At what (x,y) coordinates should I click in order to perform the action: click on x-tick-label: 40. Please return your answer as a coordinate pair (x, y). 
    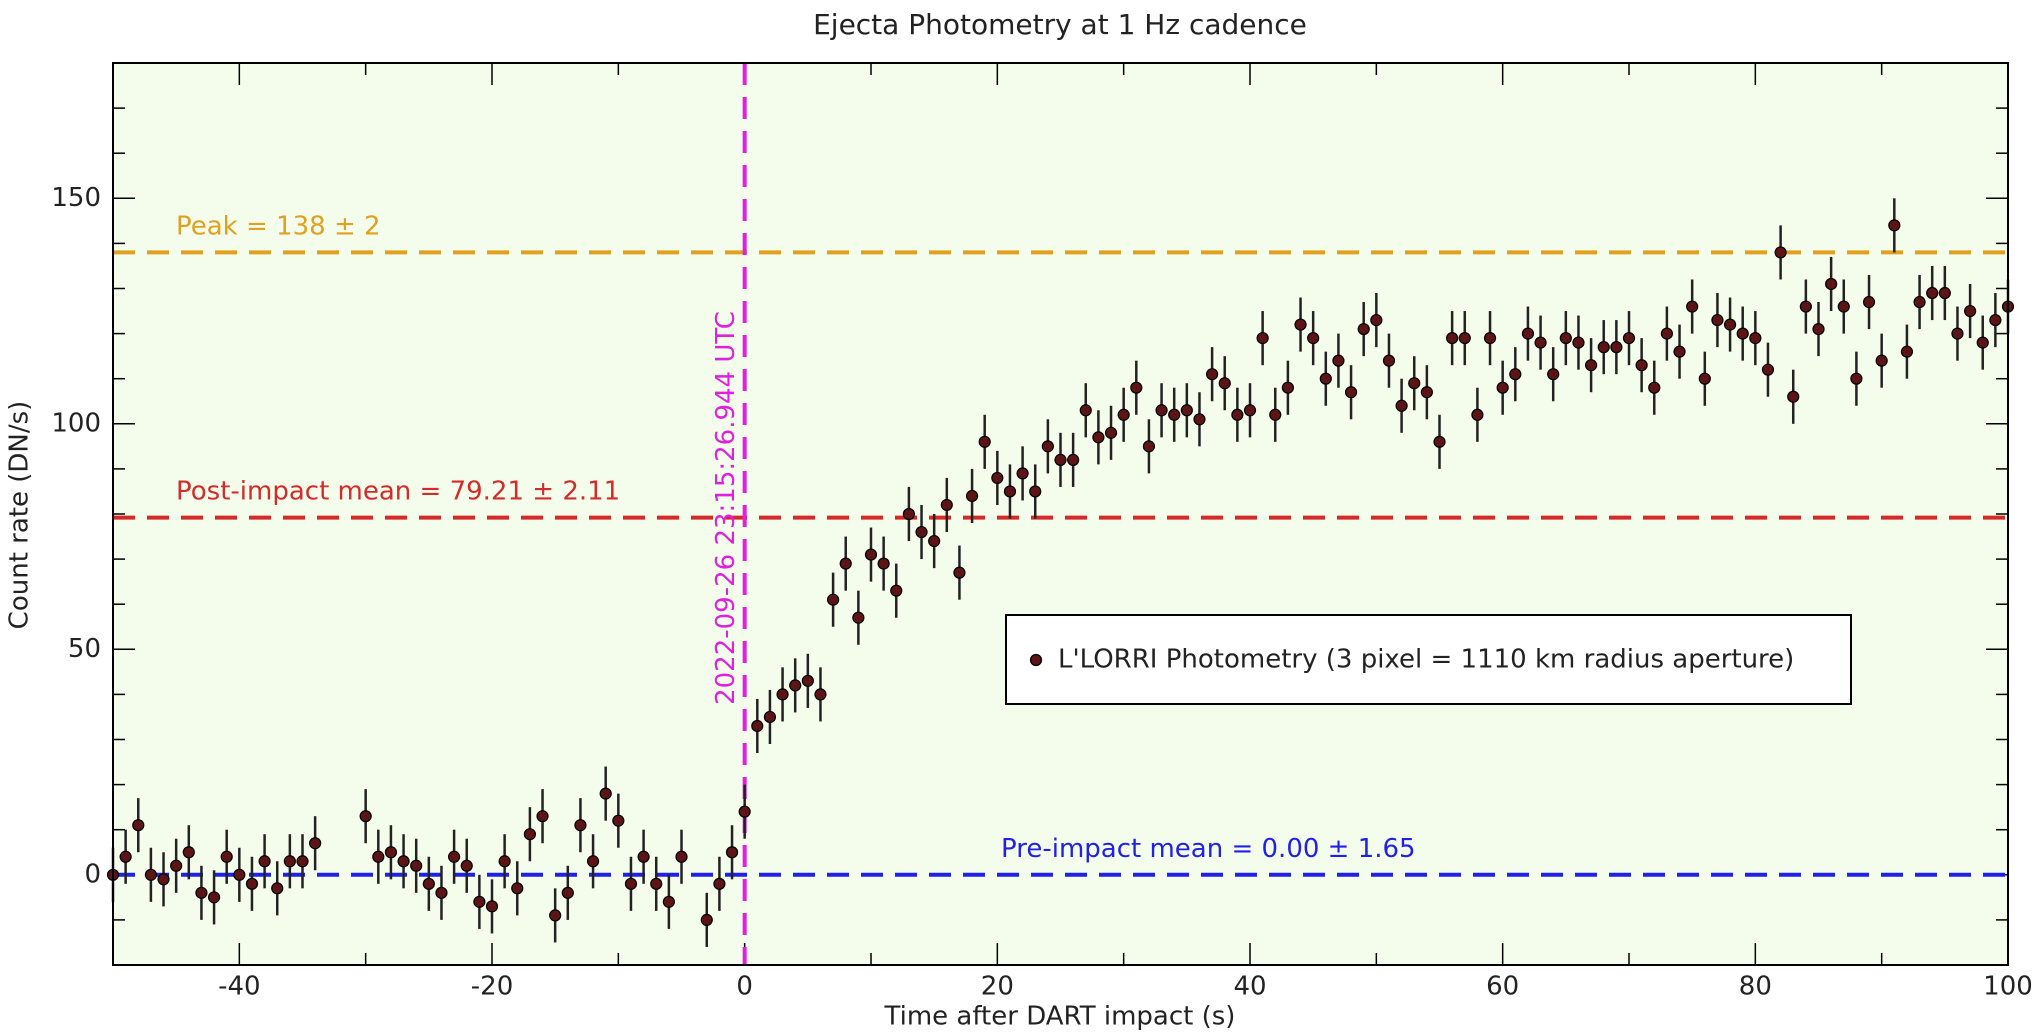
    Looking at the image, I should click on (1249, 987).